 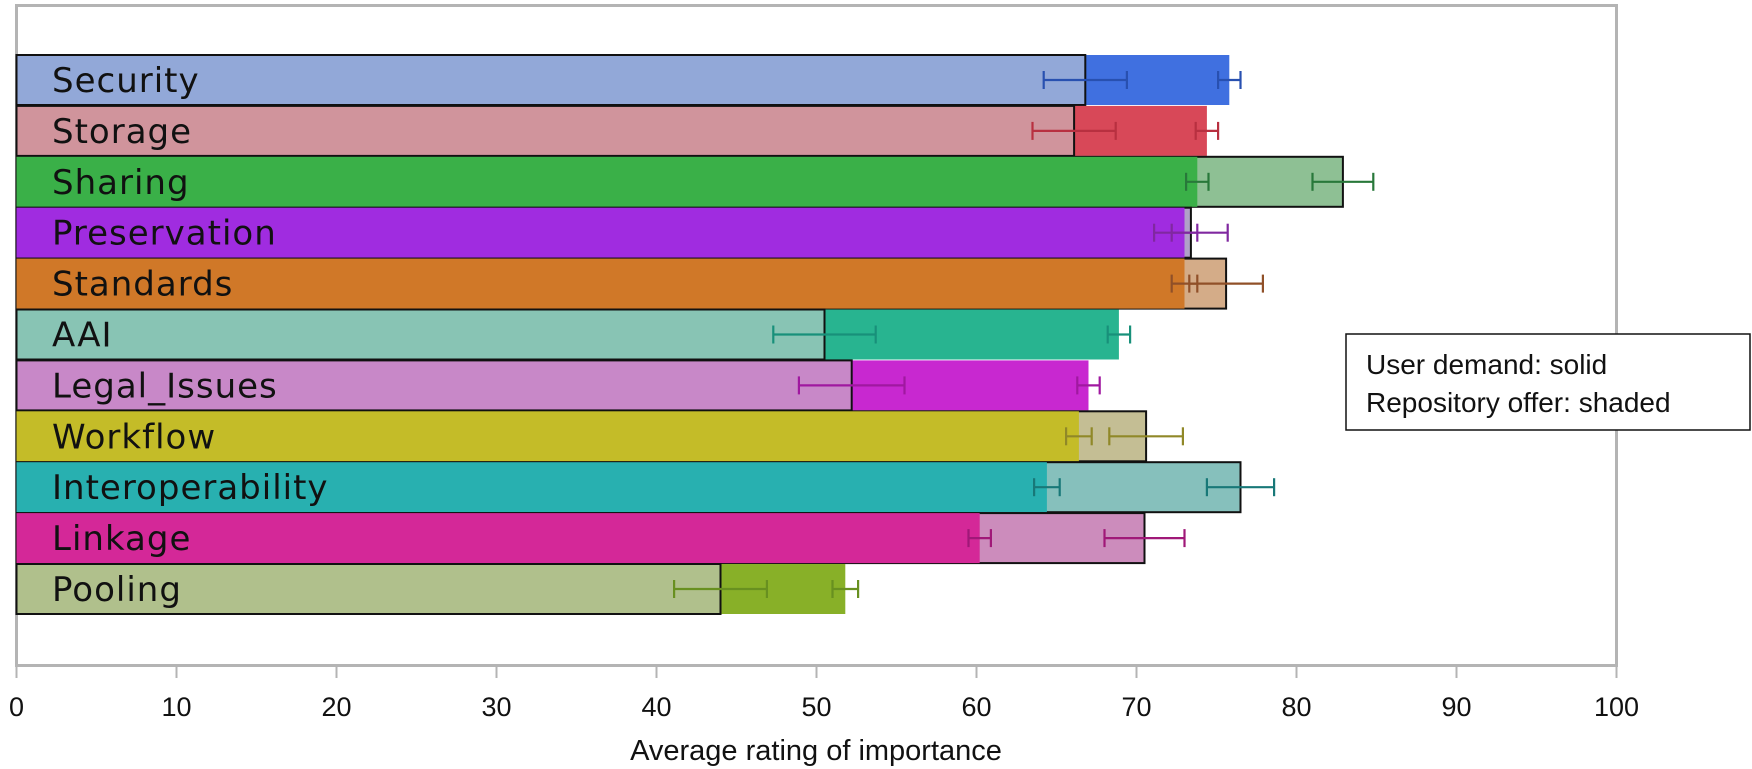 What do you see at coordinates (1144, 538) in the screenshot?
I see `error-bar-repository-offer-linkage` at bounding box center [1144, 538].